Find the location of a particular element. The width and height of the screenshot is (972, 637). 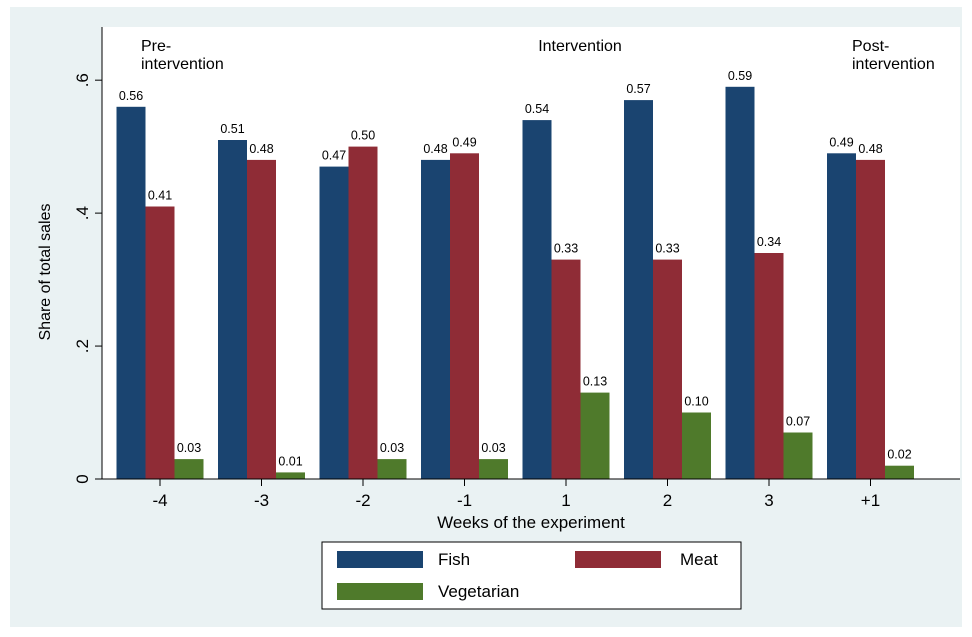

data-label-fish-5: 0.57 is located at coordinates (638, 89).